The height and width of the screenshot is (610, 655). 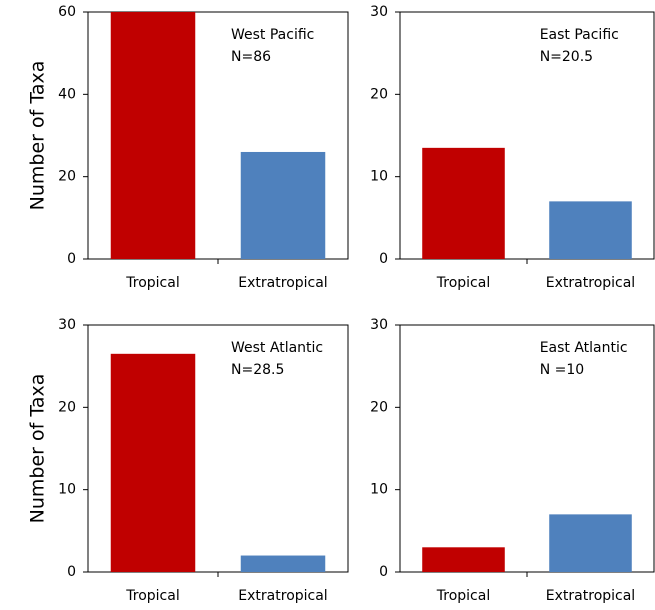 What do you see at coordinates (251, 57) in the screenshot?
I see `annotation: N=86` at bounding box center [251, 57].